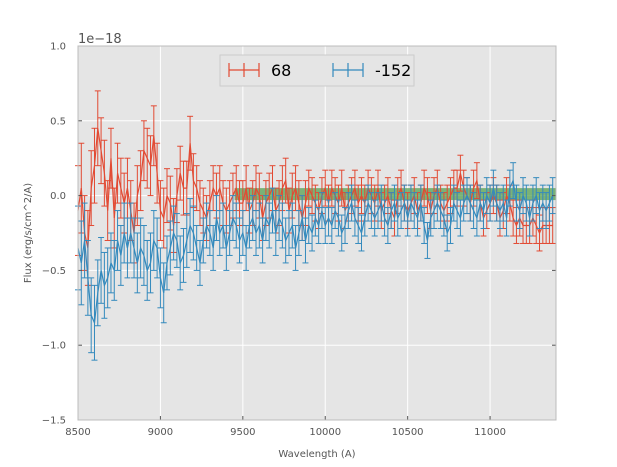 The width and height of the screenshot is (617, 467). I want to click on band-layer, so click(395, 194).